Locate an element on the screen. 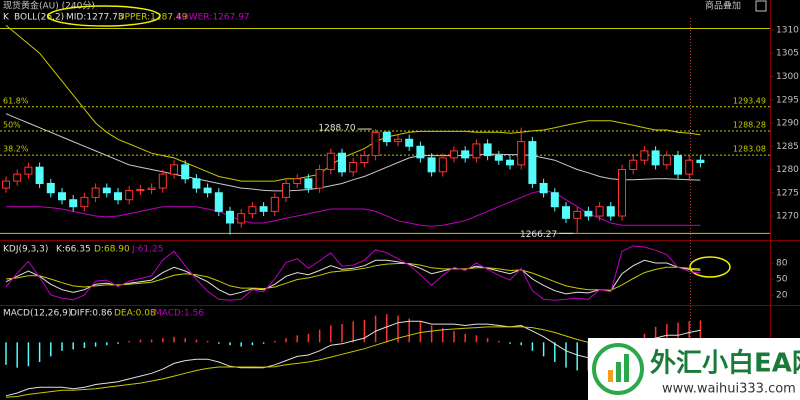 This screenshot has height=400, width=800. y-tick-label: 1290 is located at coordinates (787, 124).